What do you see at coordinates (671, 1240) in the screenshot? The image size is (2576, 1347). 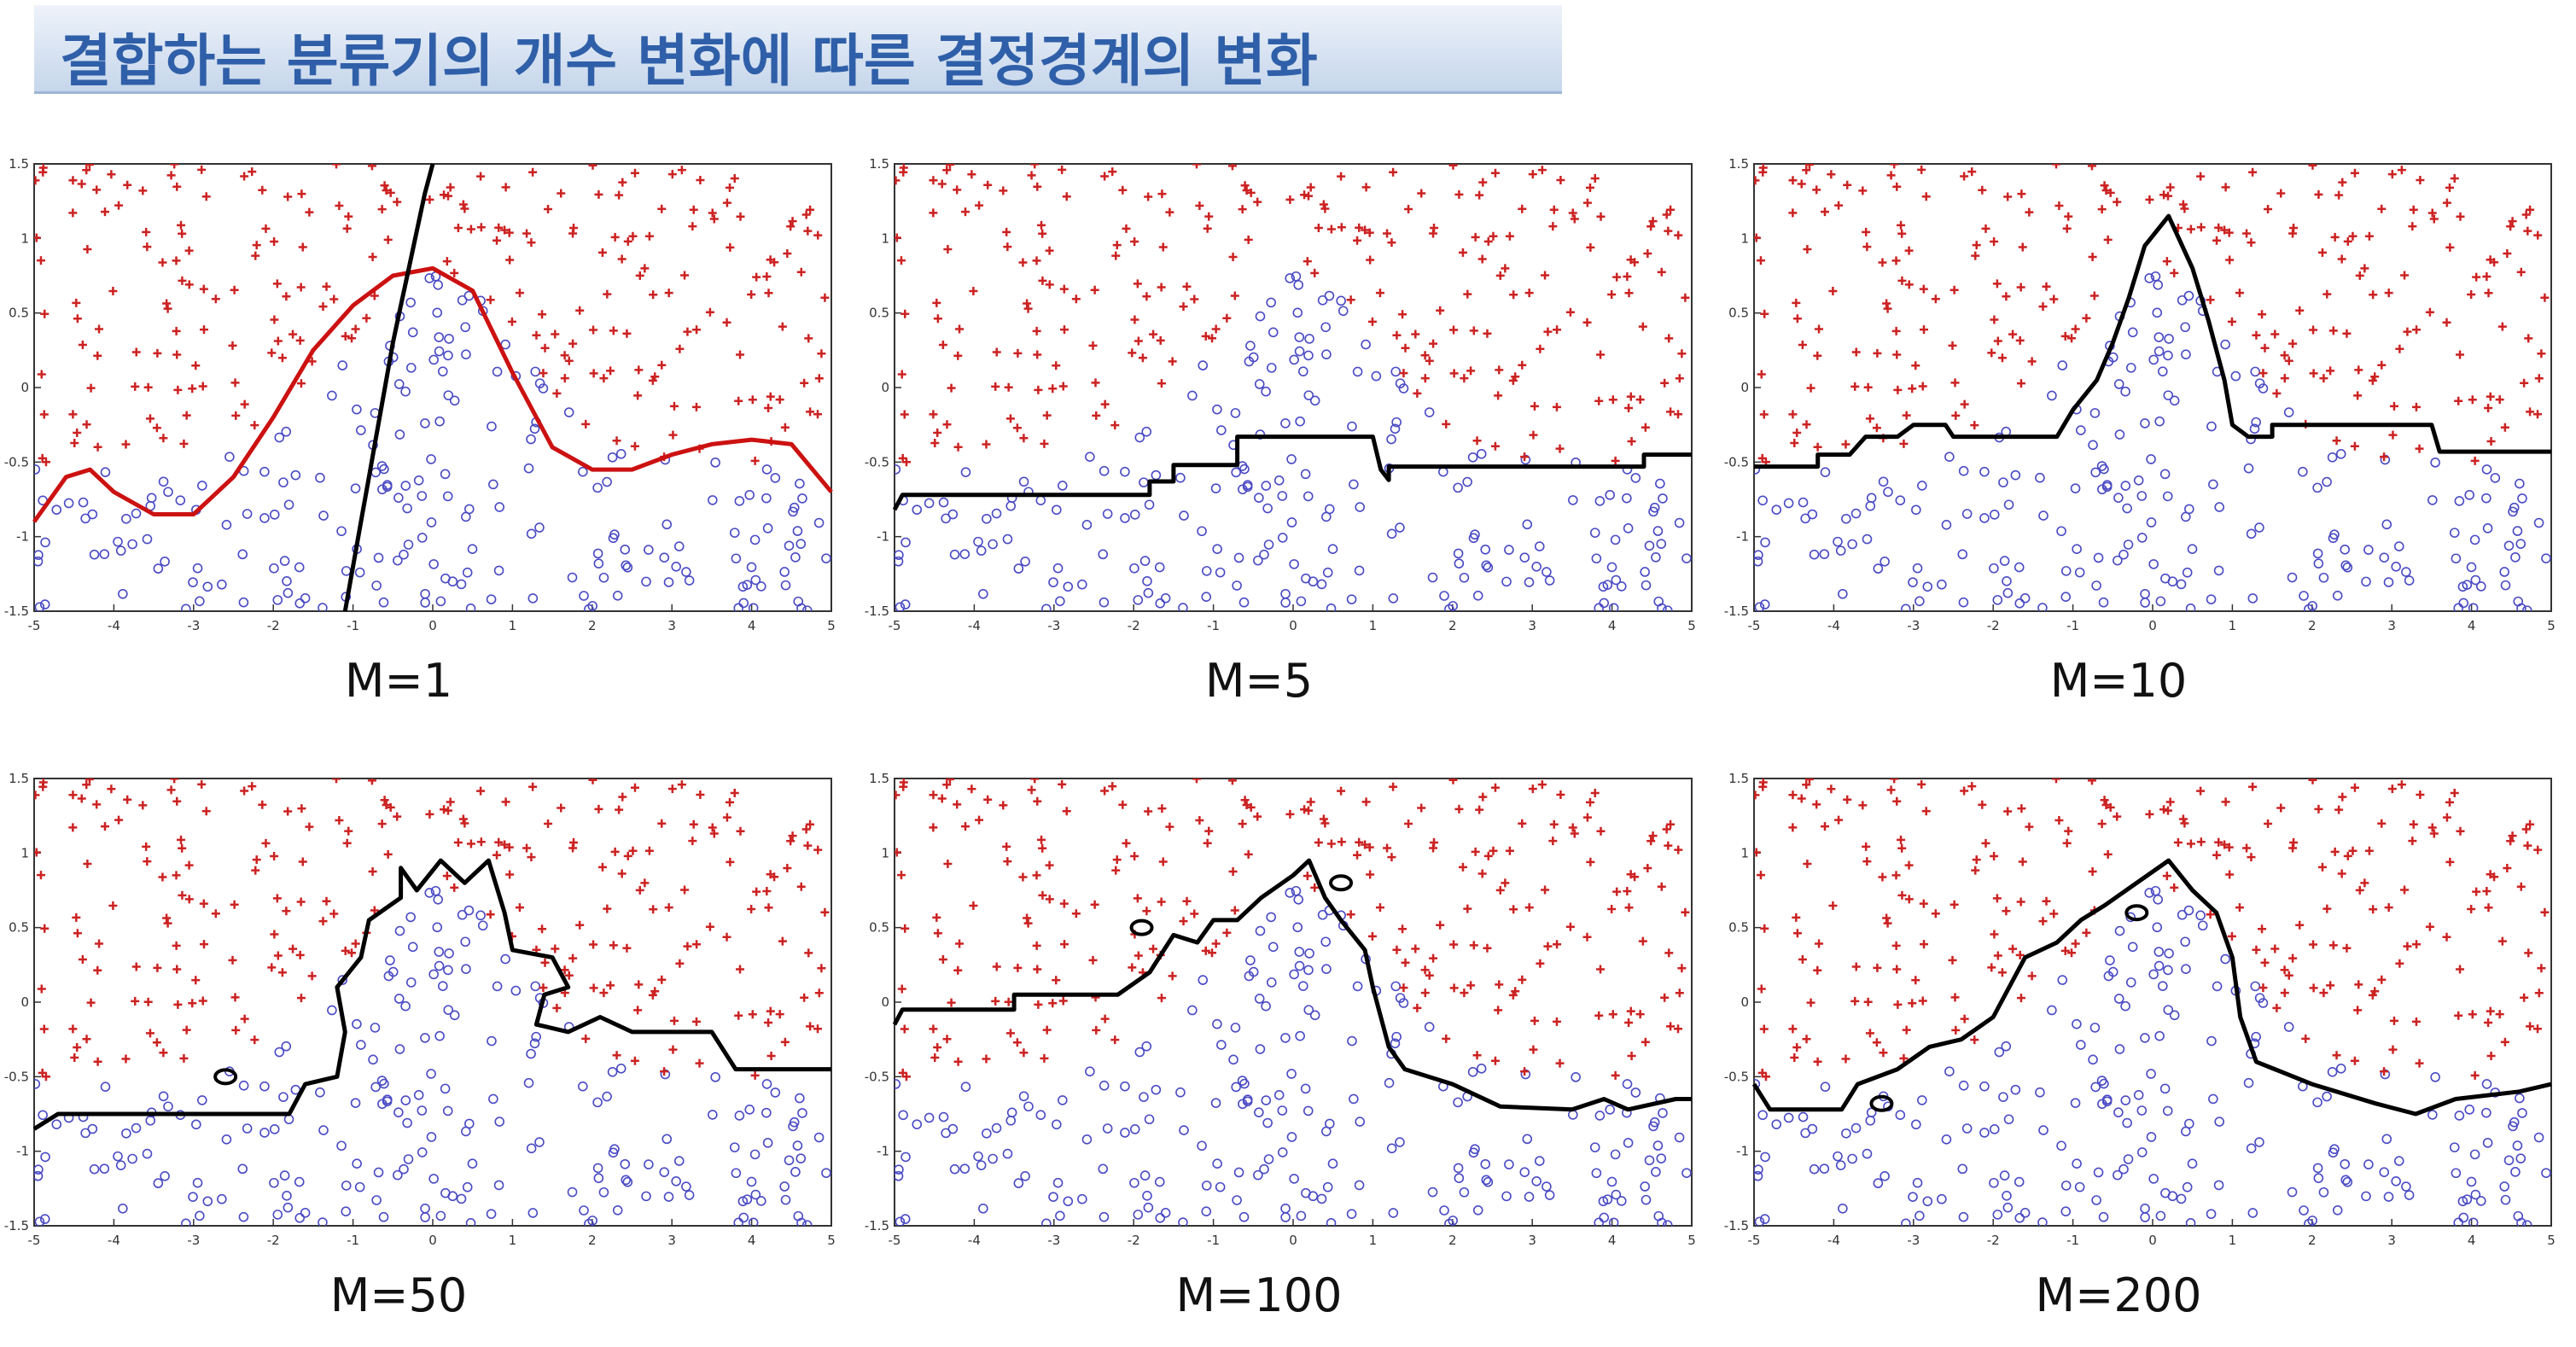 I see `x-tick-label: 3` at bounding box center [671, 1240].